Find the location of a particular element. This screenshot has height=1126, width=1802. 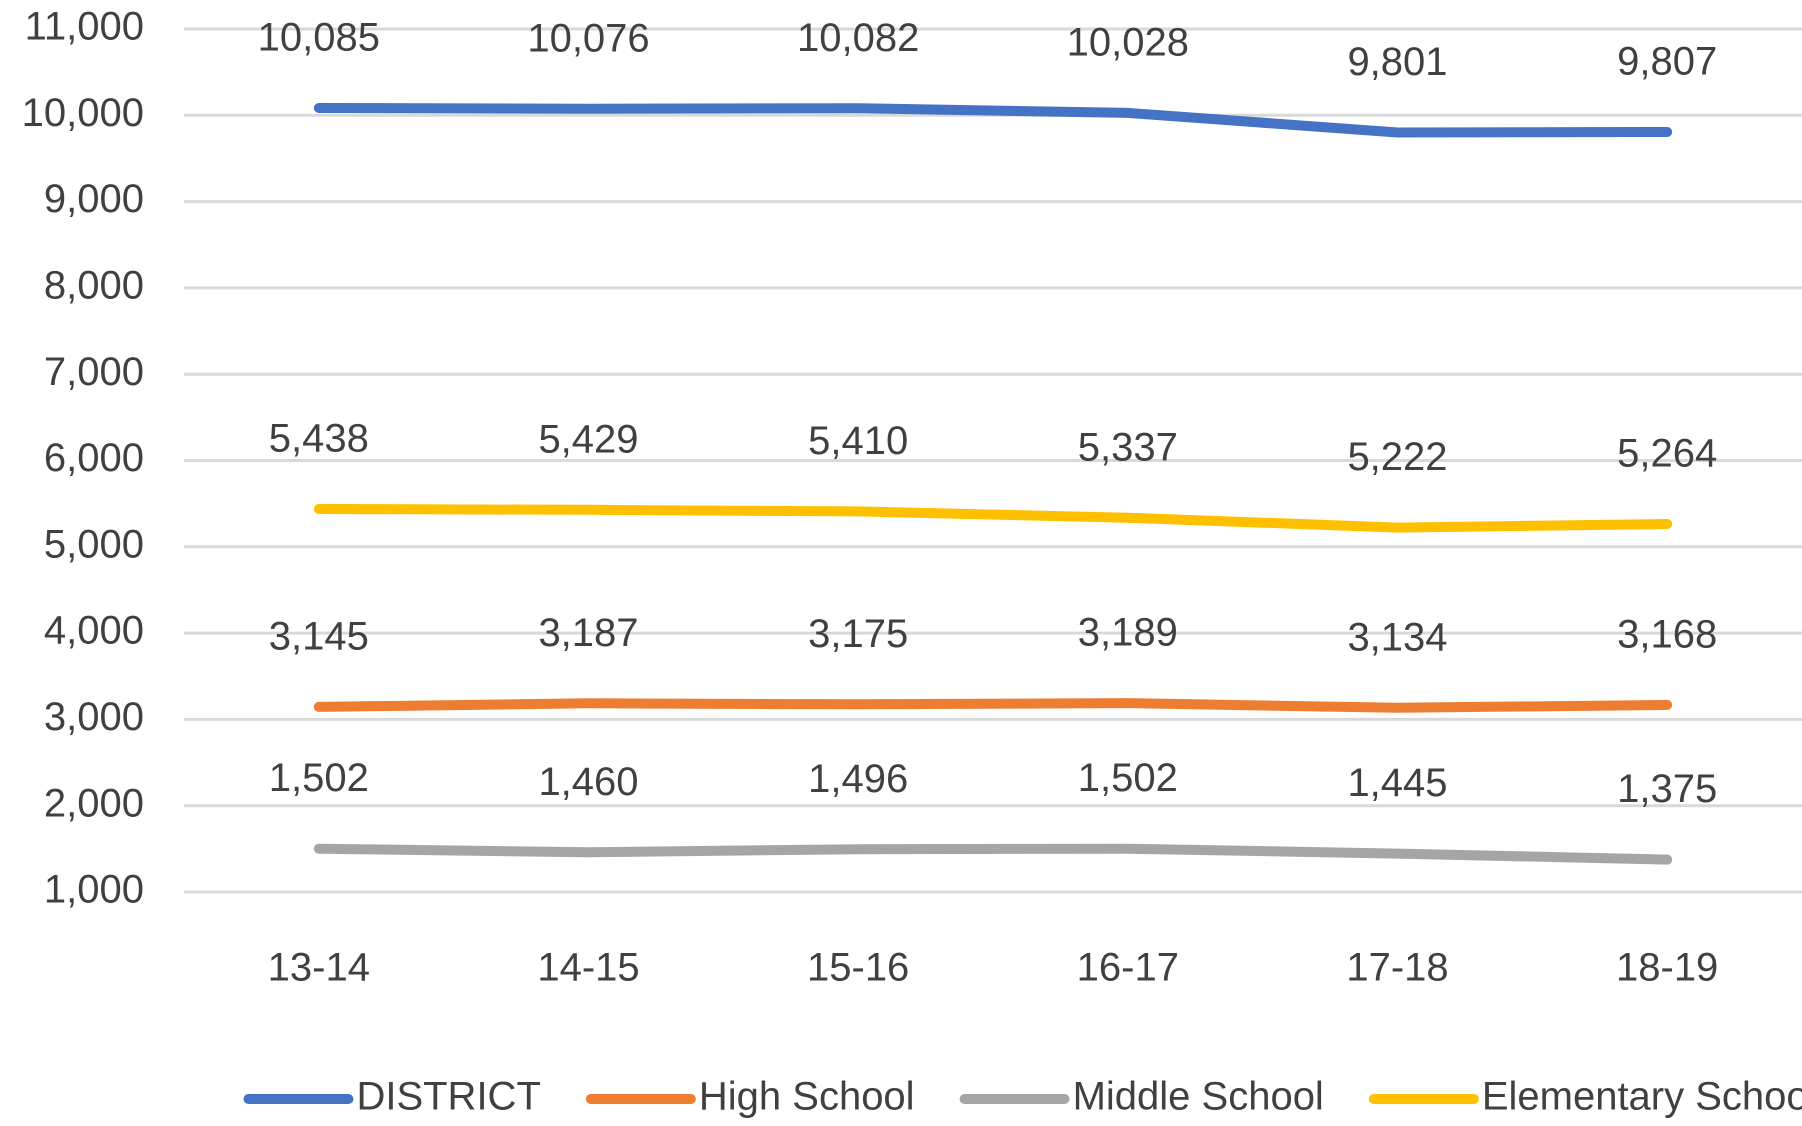

x-tick-label: 13-14 is located at coordinates (319, 968).